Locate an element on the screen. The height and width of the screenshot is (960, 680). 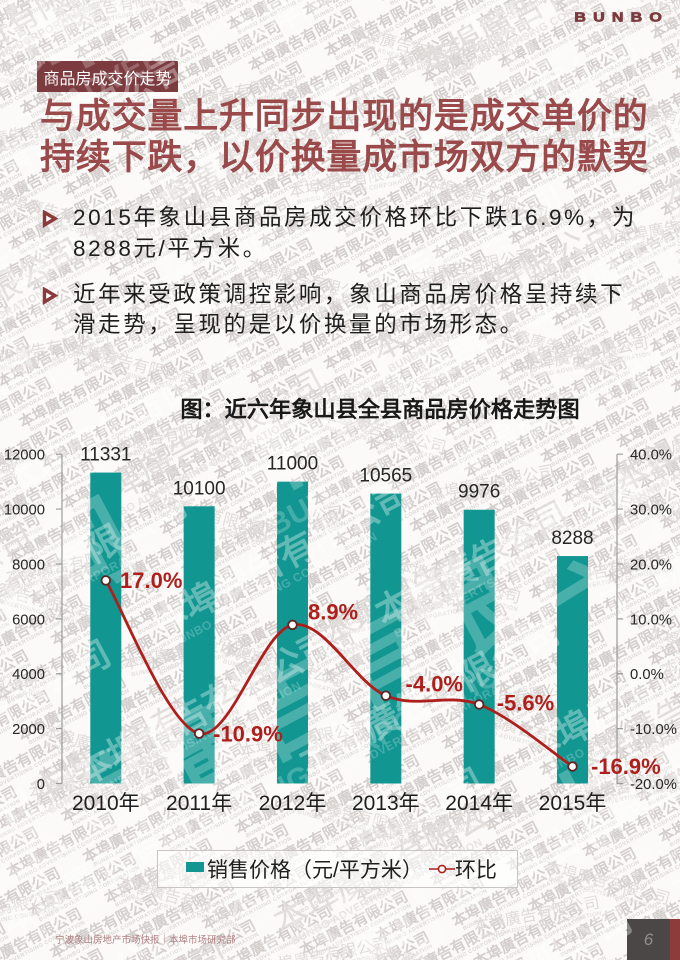
bar-value-label: 11331 is located at coordinates (105, 455).